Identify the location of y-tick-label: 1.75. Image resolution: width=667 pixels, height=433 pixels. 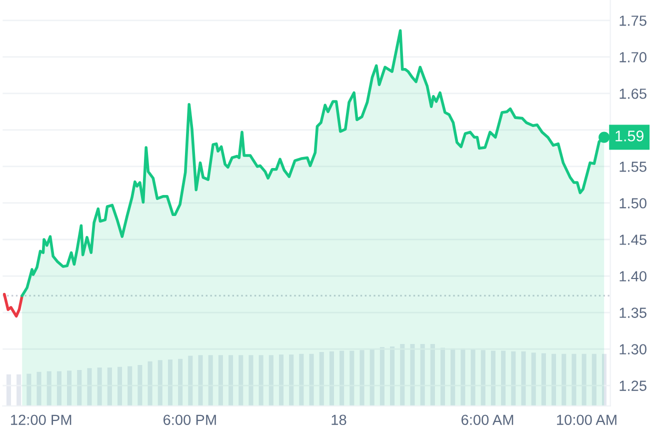
(633, 21).